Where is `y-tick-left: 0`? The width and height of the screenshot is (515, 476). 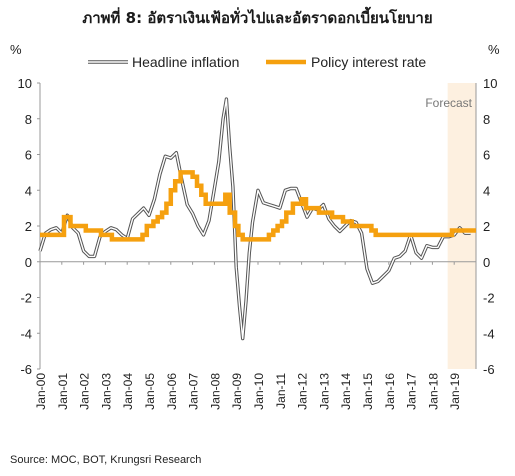 y-tick-left: 0 is located at coordinates (28, 262).